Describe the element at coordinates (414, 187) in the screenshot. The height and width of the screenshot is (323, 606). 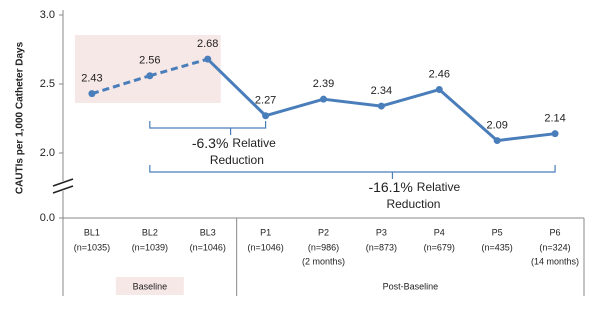
I see `annotation: -16.1% Relative` at that location.